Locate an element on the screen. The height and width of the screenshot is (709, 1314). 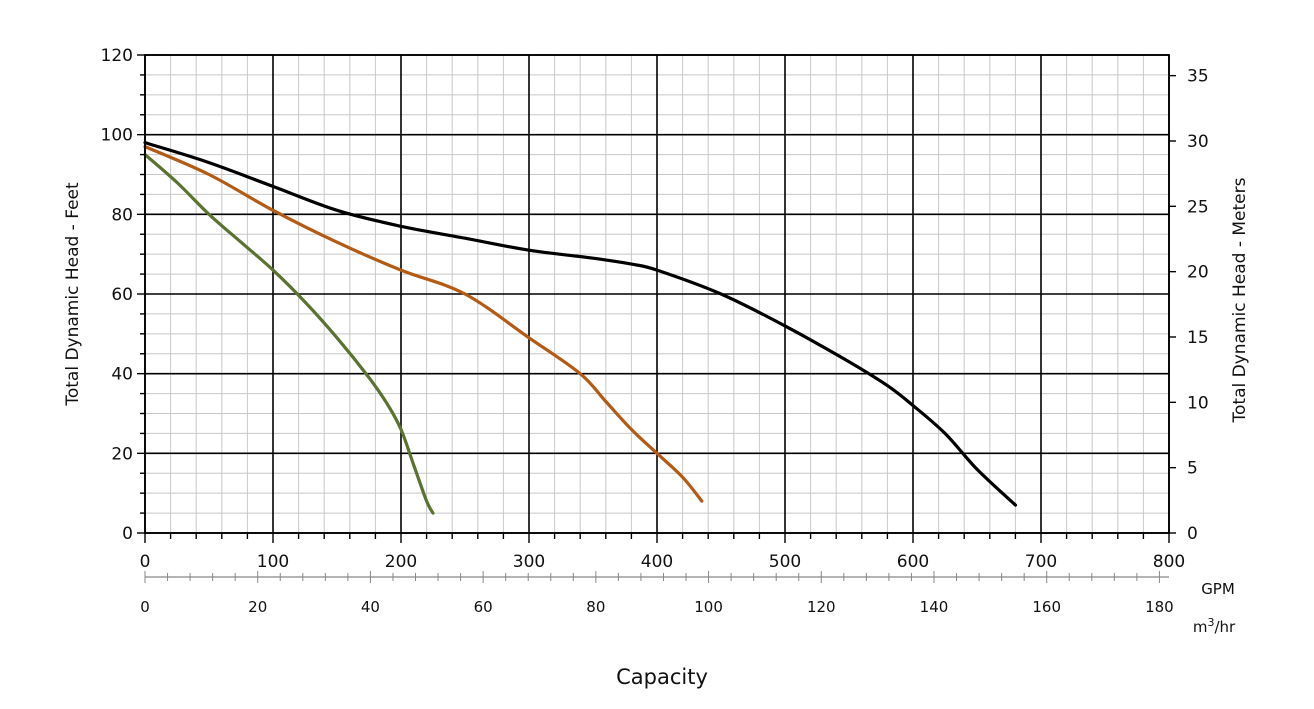
x-secondary-tick-label: 40 is located at coordinates (370, 607).